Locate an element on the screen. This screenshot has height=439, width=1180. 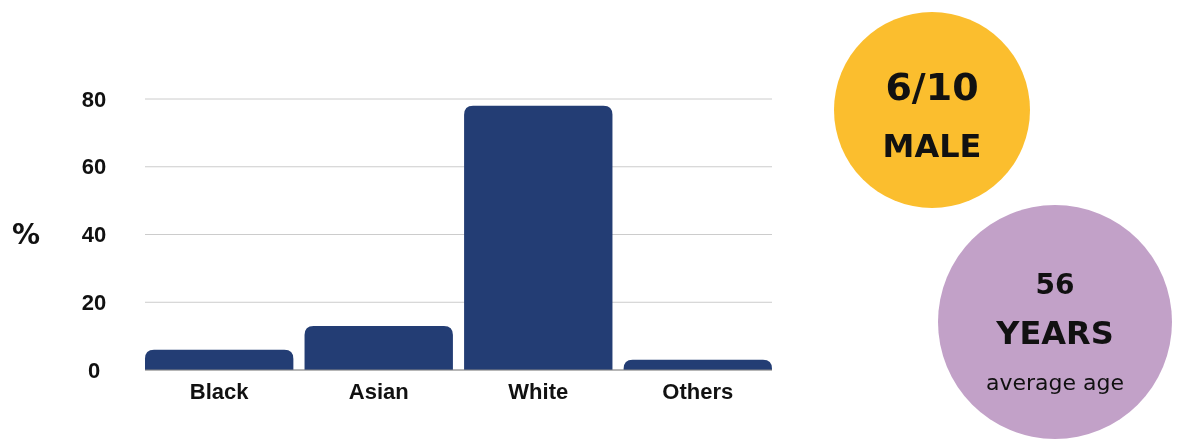
text: 56 is located at coordinates (1055, 284).